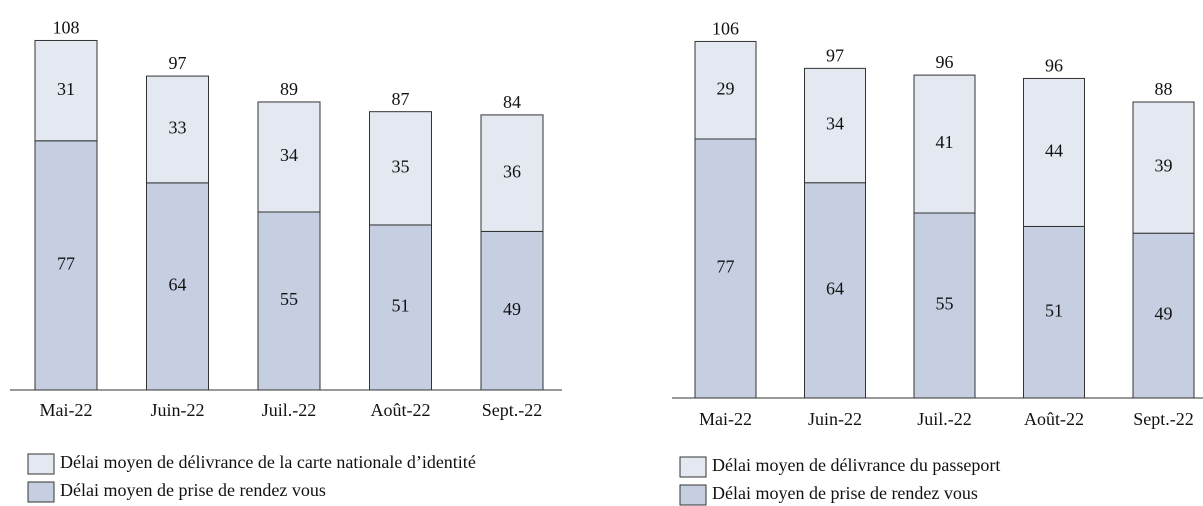 This screenshot has height=506, width=1203. I want to click on legend-label: Délai moyen de délivrance du passeport, so click(856, 465).